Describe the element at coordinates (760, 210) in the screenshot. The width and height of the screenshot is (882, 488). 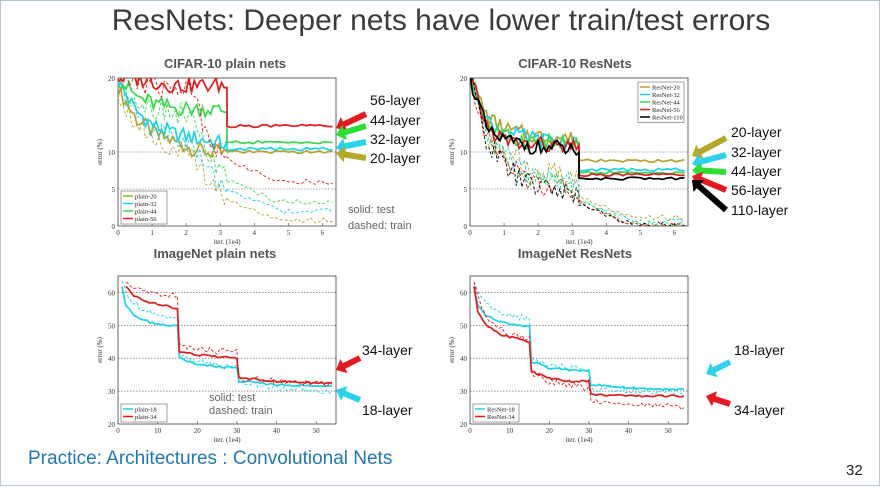
I see `label-cifar-res-110: 110-layer` at that location.